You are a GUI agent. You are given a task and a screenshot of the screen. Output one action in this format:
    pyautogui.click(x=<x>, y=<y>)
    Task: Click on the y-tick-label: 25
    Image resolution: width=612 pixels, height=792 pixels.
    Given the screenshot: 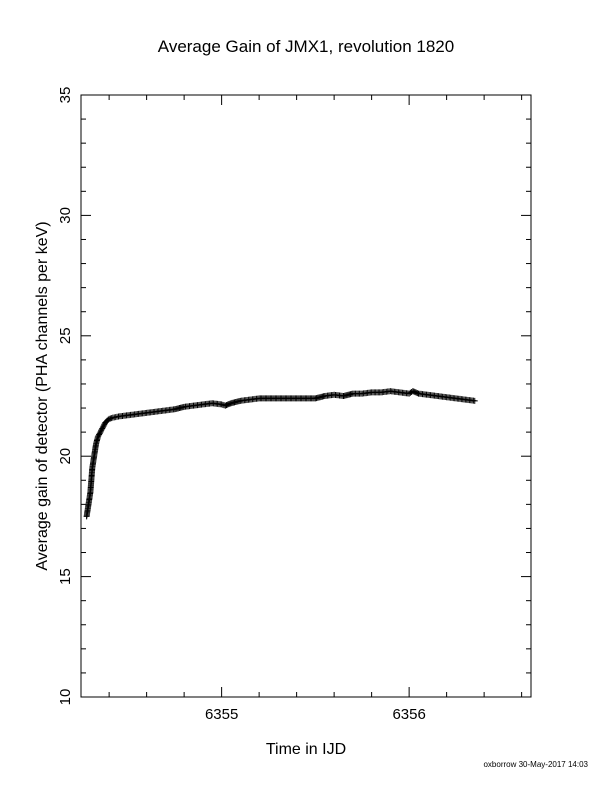 What is the action you would take?
    pyautogui.click(x=65, y=335)
    